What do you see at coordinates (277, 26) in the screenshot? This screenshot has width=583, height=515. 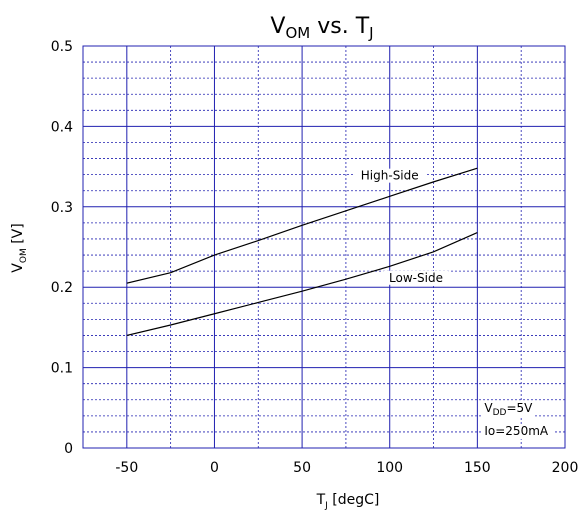 I see `title-v: V` at bounding box center [277, 26].